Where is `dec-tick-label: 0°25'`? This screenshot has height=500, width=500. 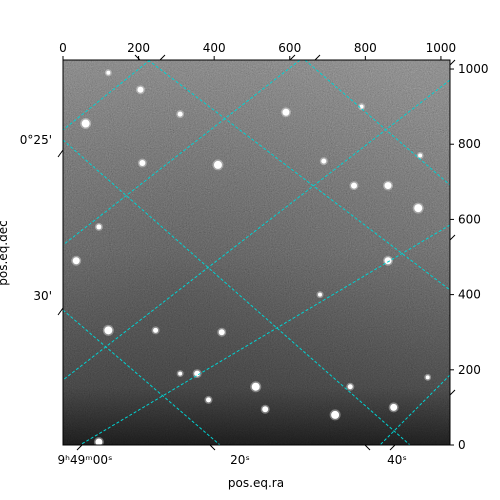
dec-tick-label: 0°25' is located at coordinates (36, 140).